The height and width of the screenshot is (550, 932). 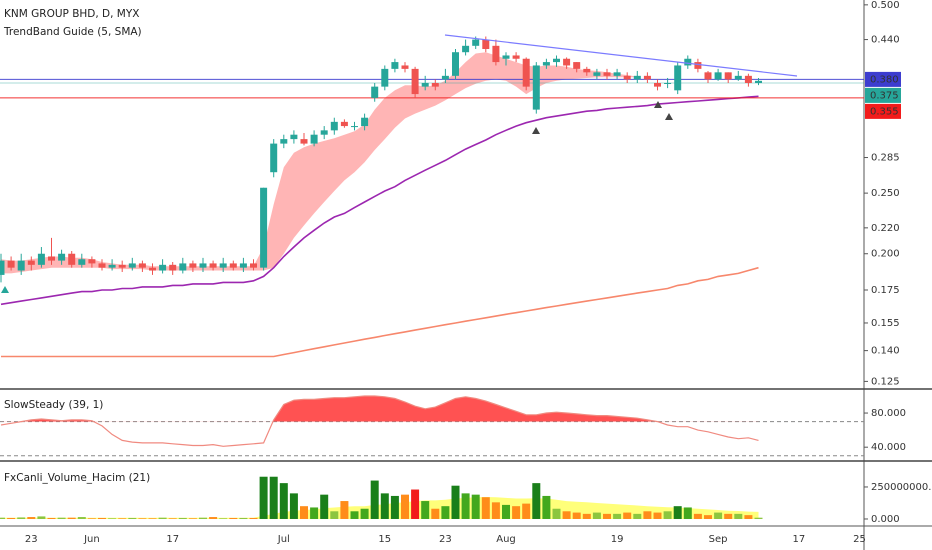 I want to click on y-tick-label: 250000000.000, so click(x=901, y=487).